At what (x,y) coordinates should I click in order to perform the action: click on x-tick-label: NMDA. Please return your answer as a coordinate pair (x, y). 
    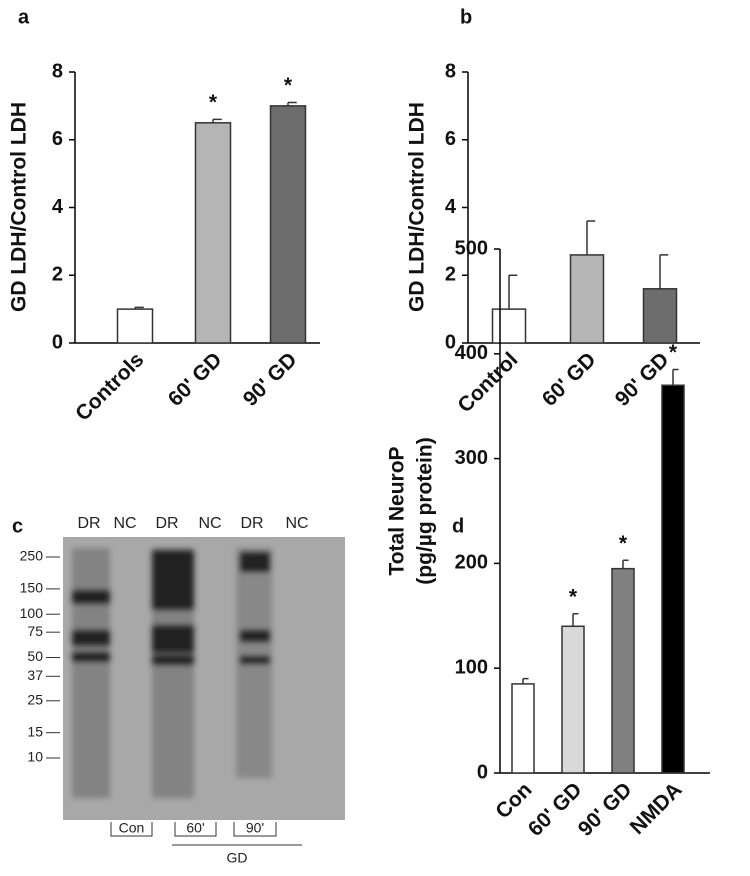
    Looking at the image, I should click on (656, 808).